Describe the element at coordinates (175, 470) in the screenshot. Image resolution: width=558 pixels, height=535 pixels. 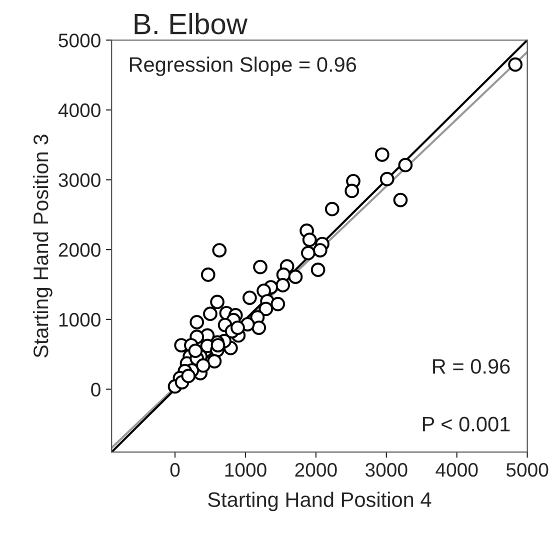
I see `x-tick-label: 0` at that location.